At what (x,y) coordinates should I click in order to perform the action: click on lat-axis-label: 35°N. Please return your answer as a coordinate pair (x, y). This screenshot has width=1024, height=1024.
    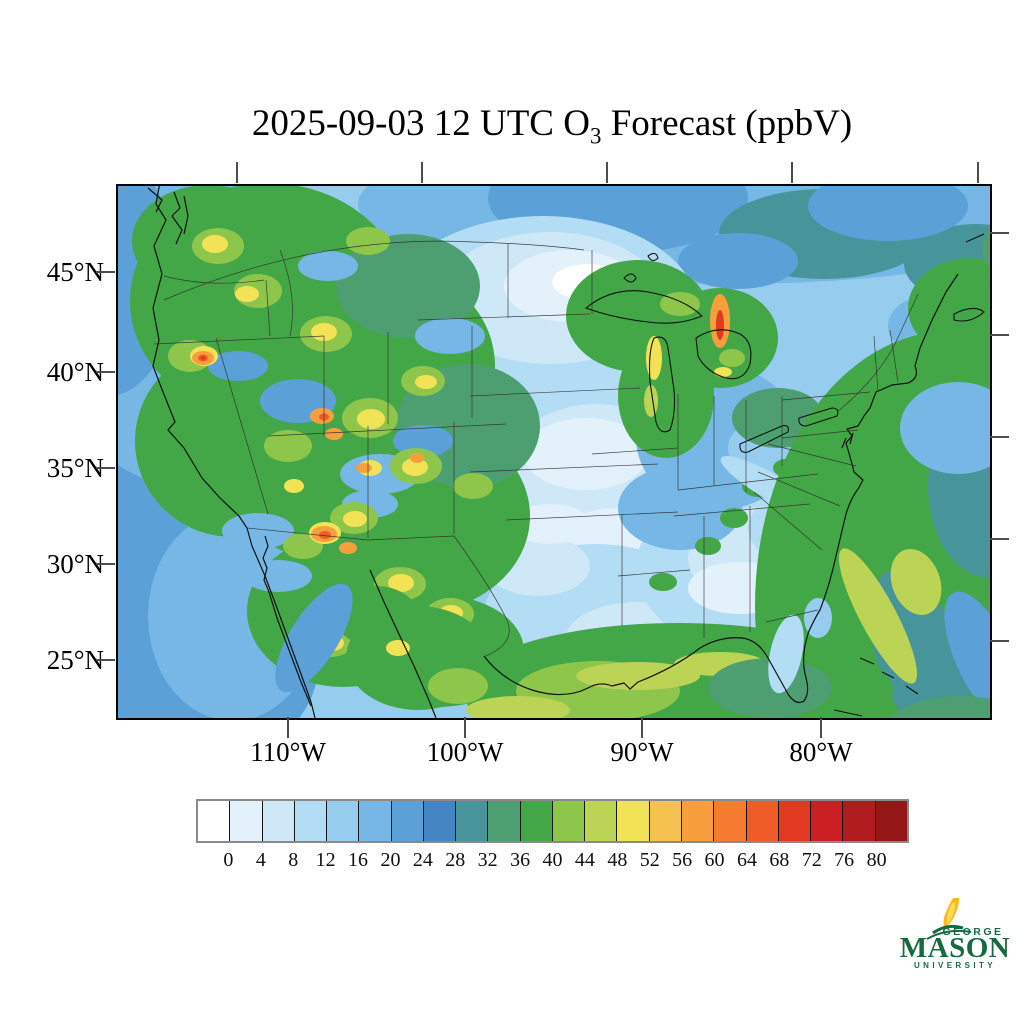
    Looking at the image, I should click on (75, 468).